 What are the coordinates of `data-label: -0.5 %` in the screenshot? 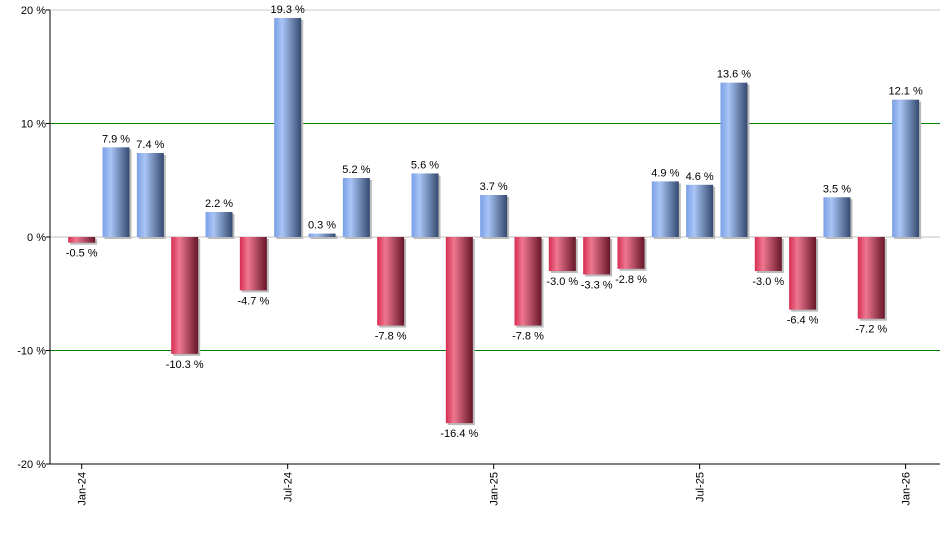 It's located at (82, 254).